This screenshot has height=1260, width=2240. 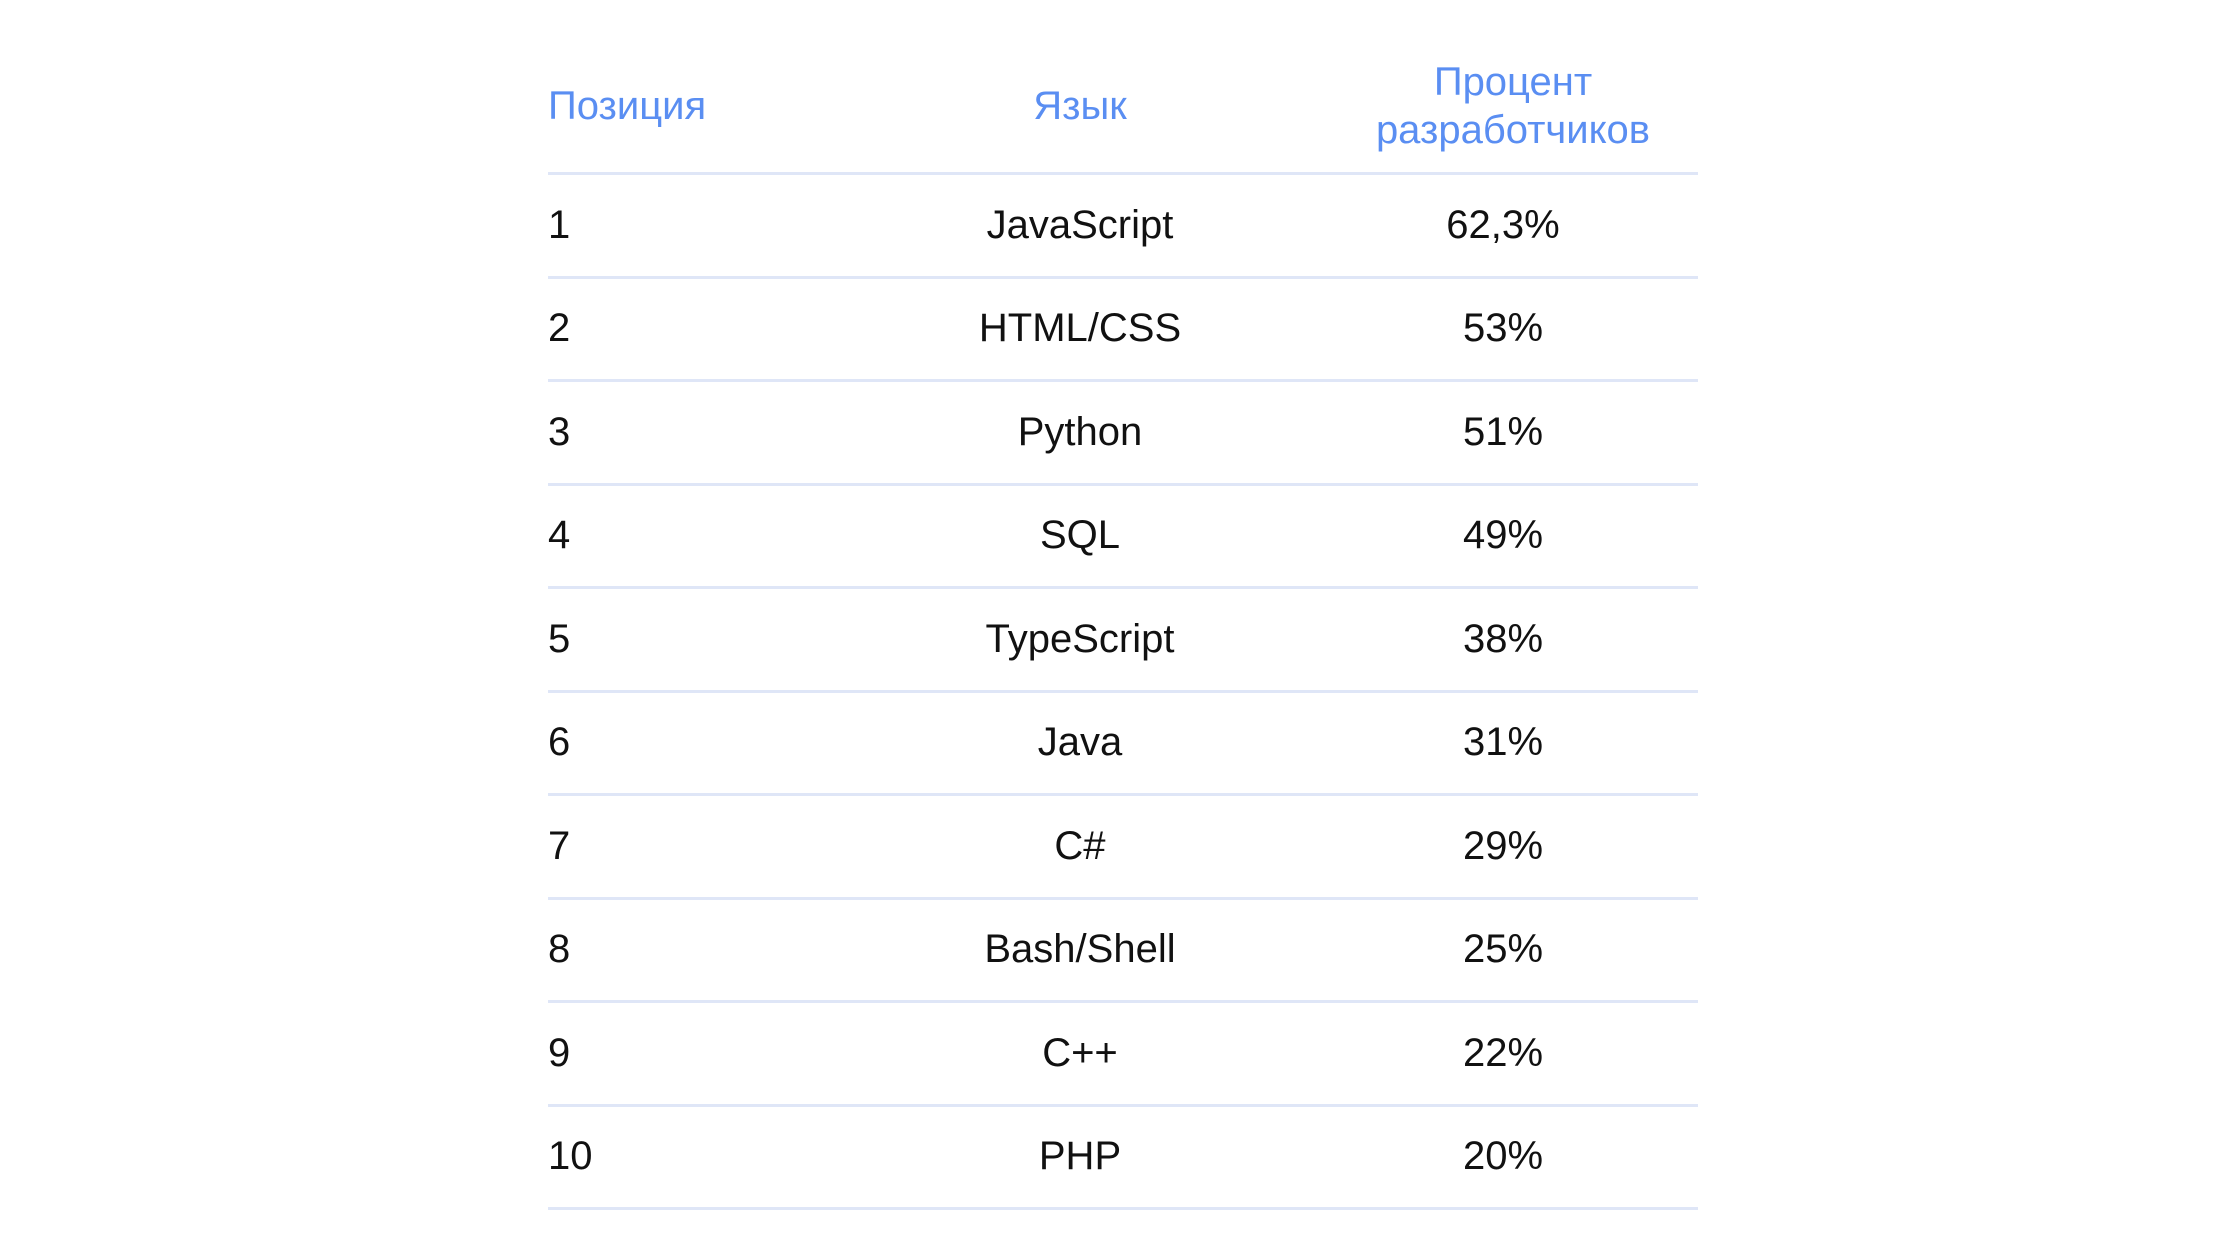 What do you see at coordinates (1080, 949) in the screenshot?
I see `cell-language: Bash/Shell` at bounding box center [1080, 949].